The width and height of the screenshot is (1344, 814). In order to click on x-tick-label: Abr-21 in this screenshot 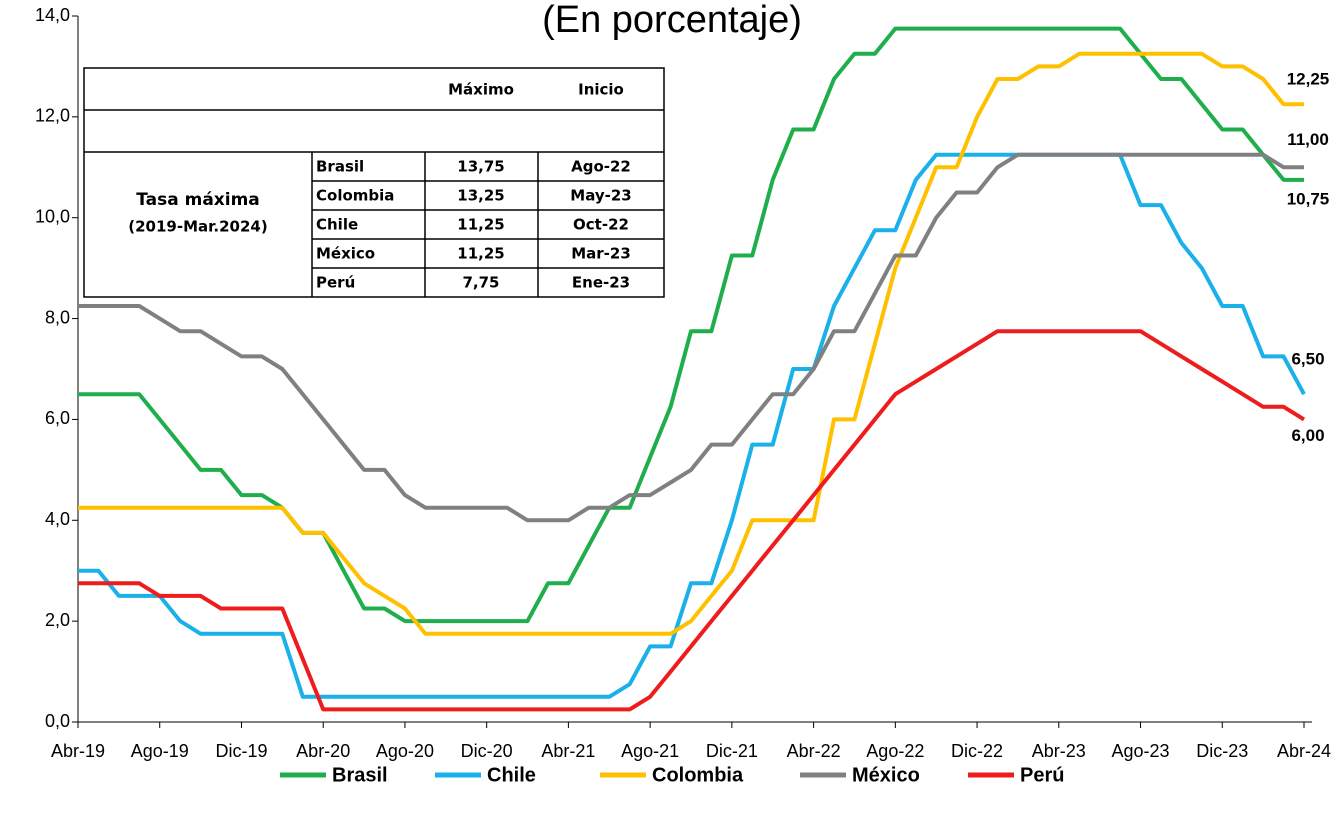, I will do `click(568, 751)`.